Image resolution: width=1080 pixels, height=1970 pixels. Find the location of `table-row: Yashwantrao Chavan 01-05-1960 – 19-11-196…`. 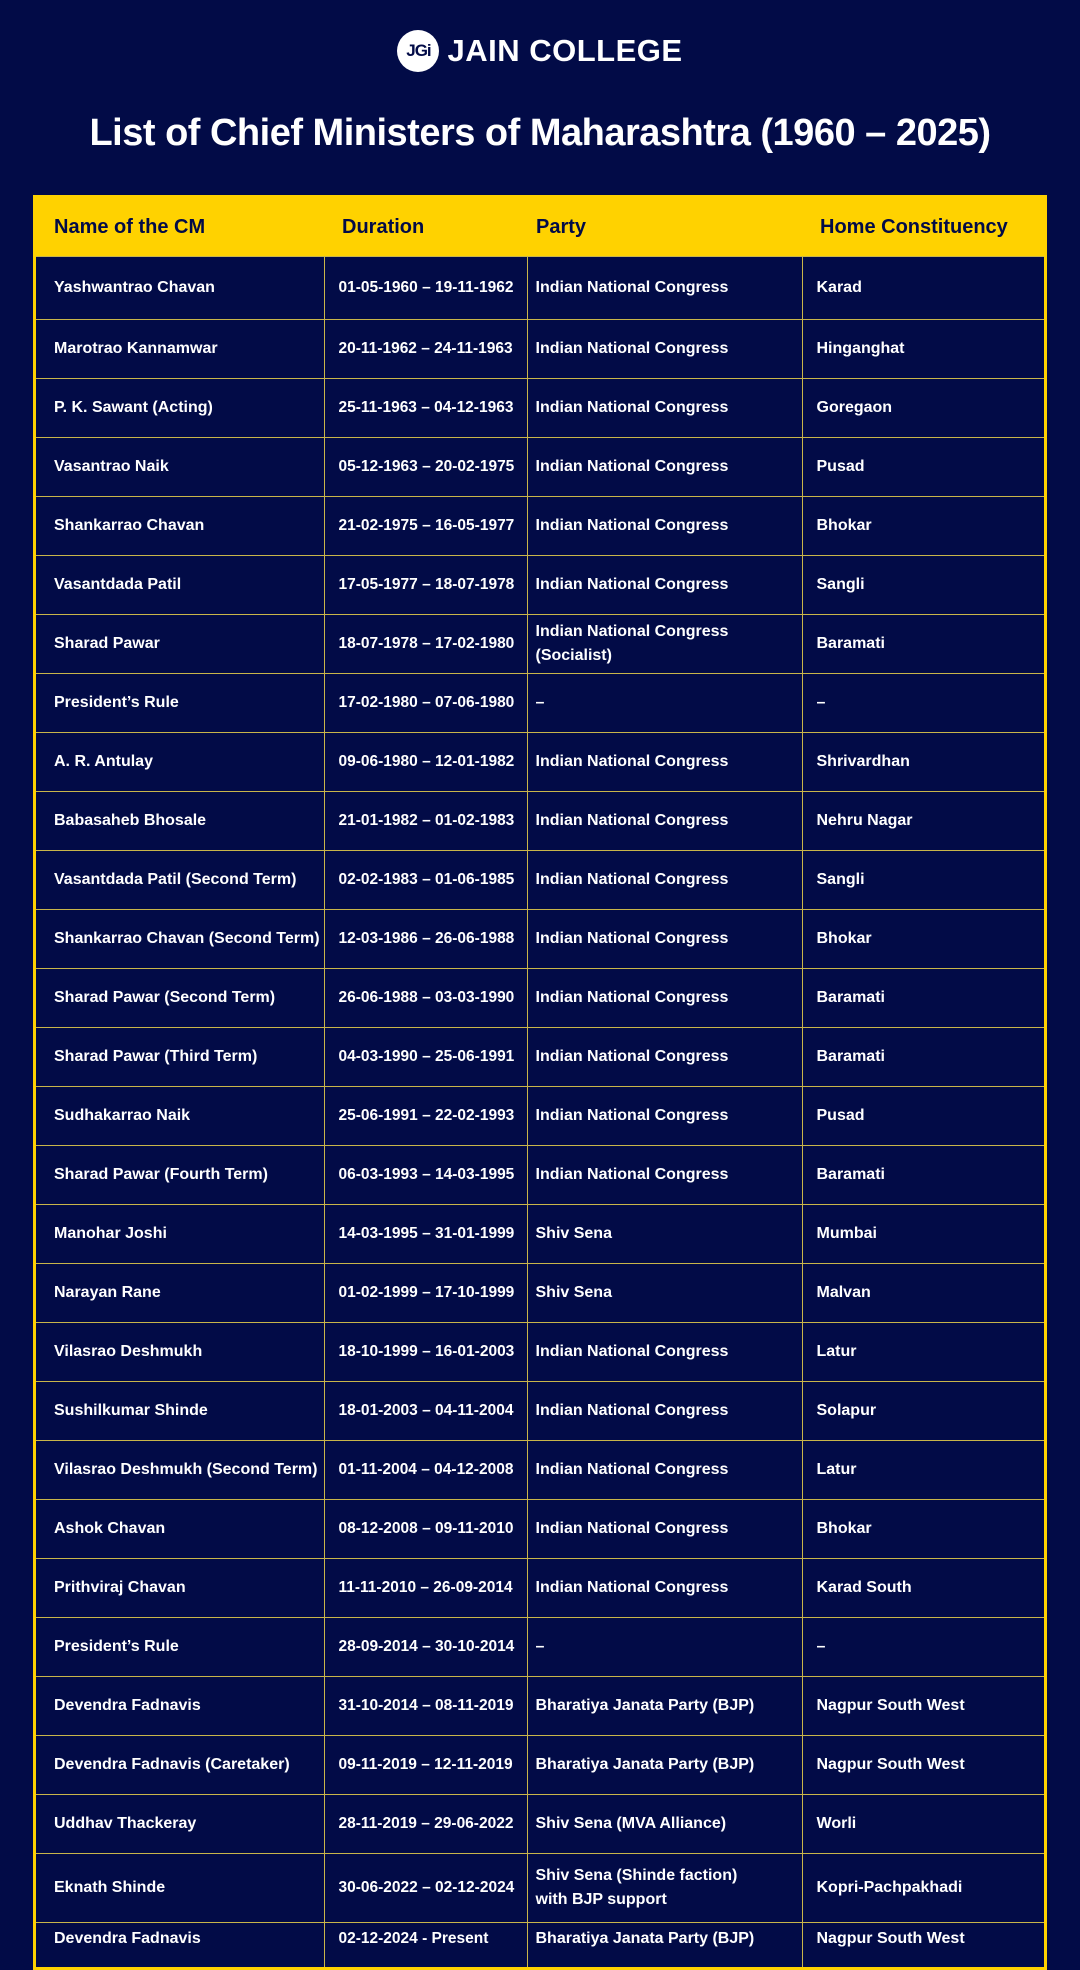

table-row: Yashwantrao Chavan 01-05-1960 – 19-11-196… is located at coordinates (540, 288).